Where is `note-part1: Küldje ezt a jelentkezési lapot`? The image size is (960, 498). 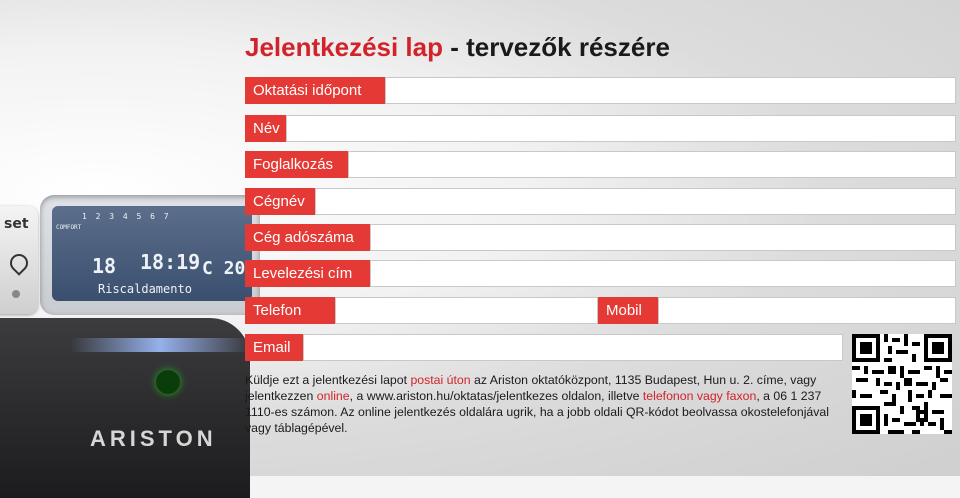 note-part1: Küldje ezt a jelentkezési lapot is located at coordinates (328, 380).